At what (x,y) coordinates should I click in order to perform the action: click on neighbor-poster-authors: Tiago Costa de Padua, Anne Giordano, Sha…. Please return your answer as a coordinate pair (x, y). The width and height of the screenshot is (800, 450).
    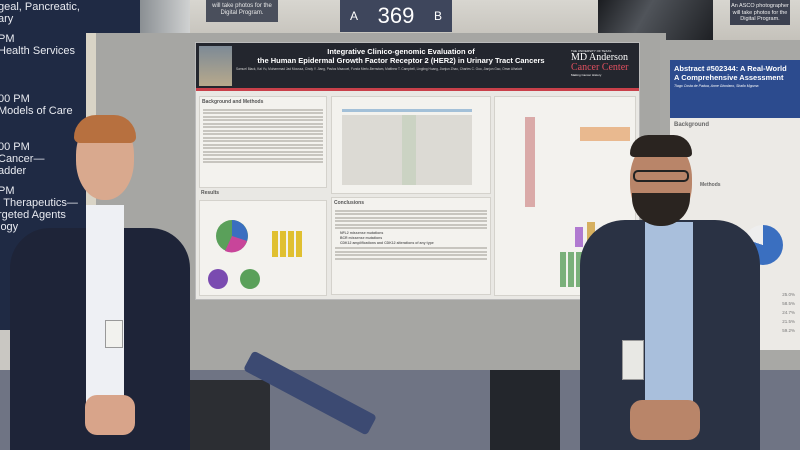
    Looking at the image, I should click on (716, 86).